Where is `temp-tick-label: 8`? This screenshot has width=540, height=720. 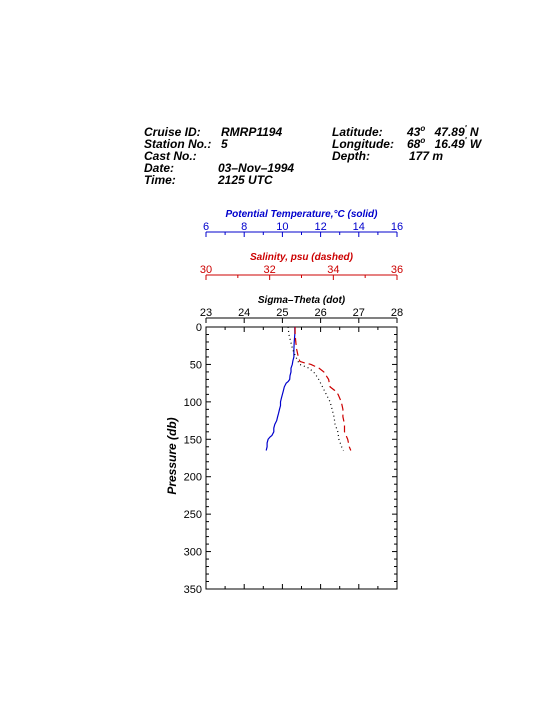 temp-tick-label: 8 is located at coordinates (244, 227).